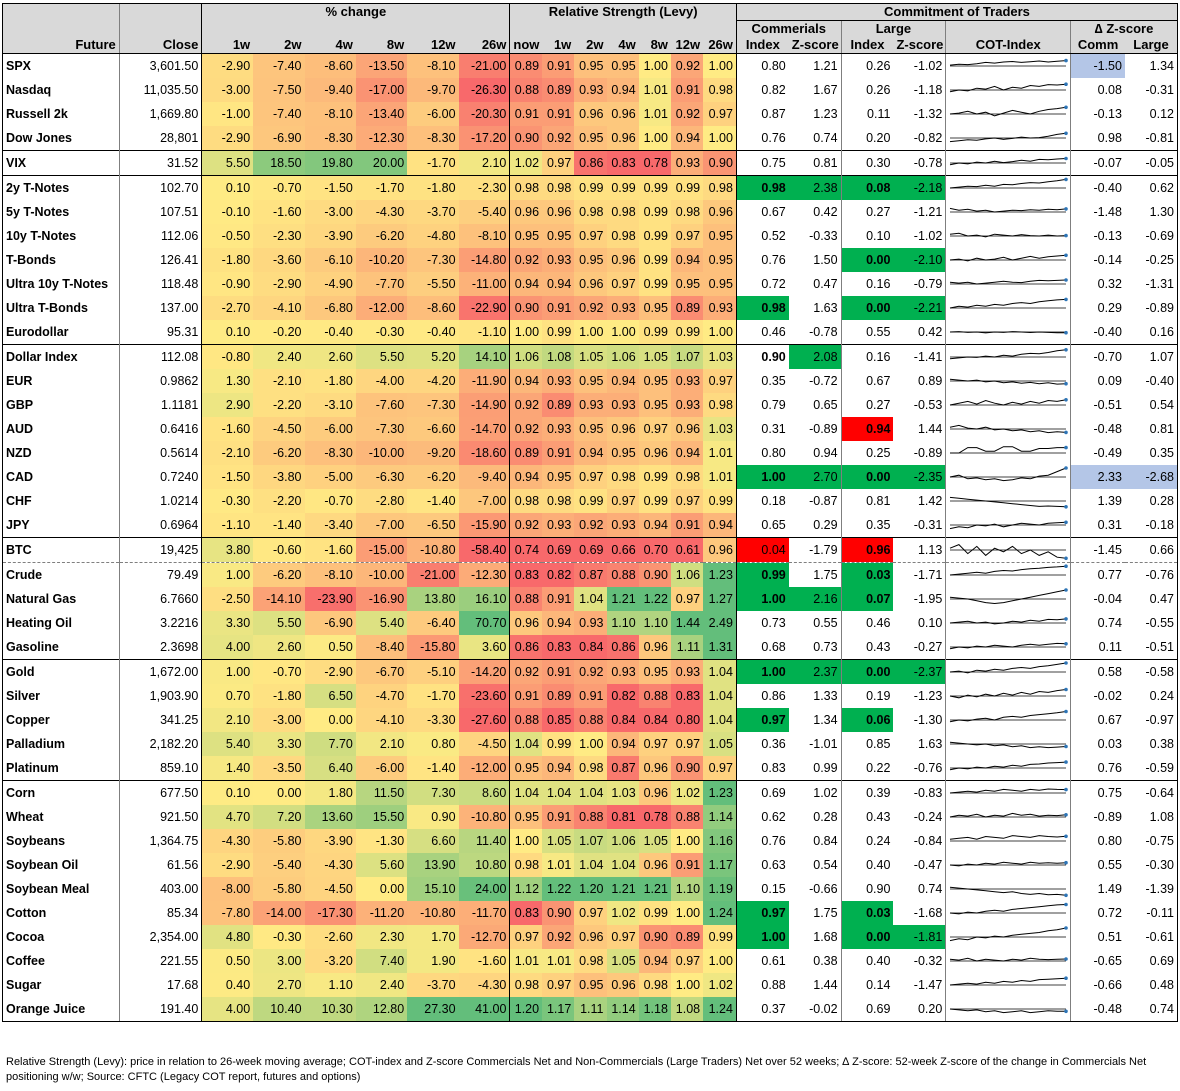 The width and height of the screenshot is (1180, 1091). I want to click on large-zscore-cell: -1.71, so click(919, 574).